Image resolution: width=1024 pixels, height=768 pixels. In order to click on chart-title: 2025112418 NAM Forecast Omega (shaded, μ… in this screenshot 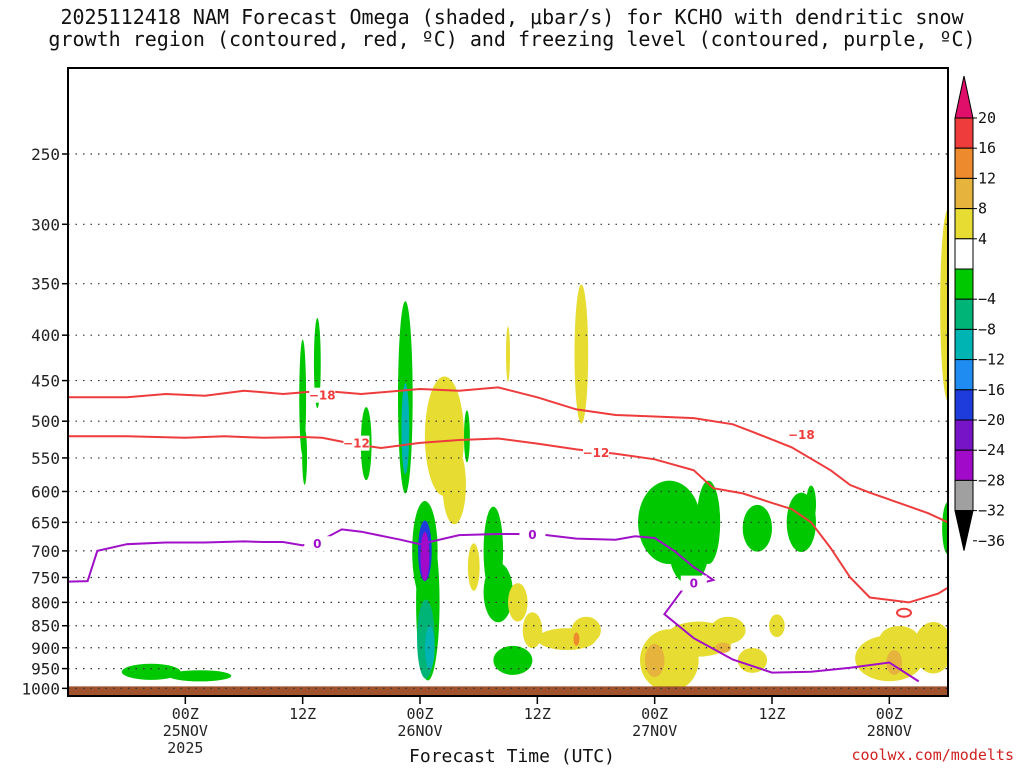, I will do `click(512, 28)`.